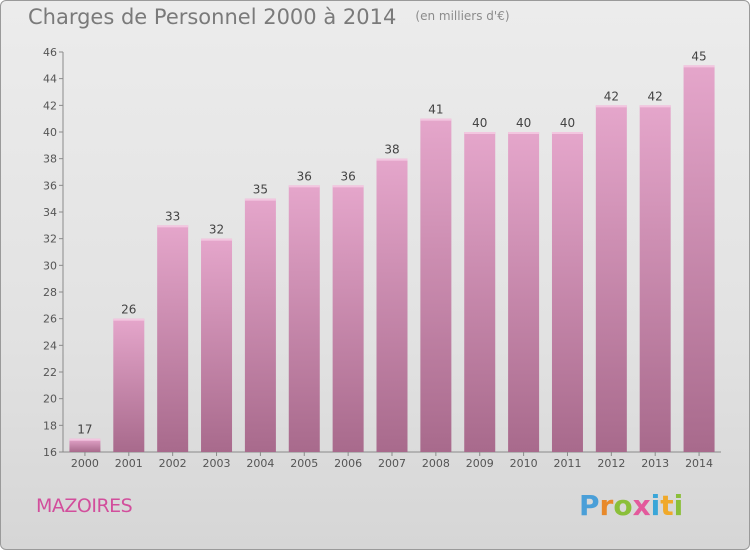  Describe the element at coordinates (128, 310) in the screenshot. I see `data-label: 26` at that location.